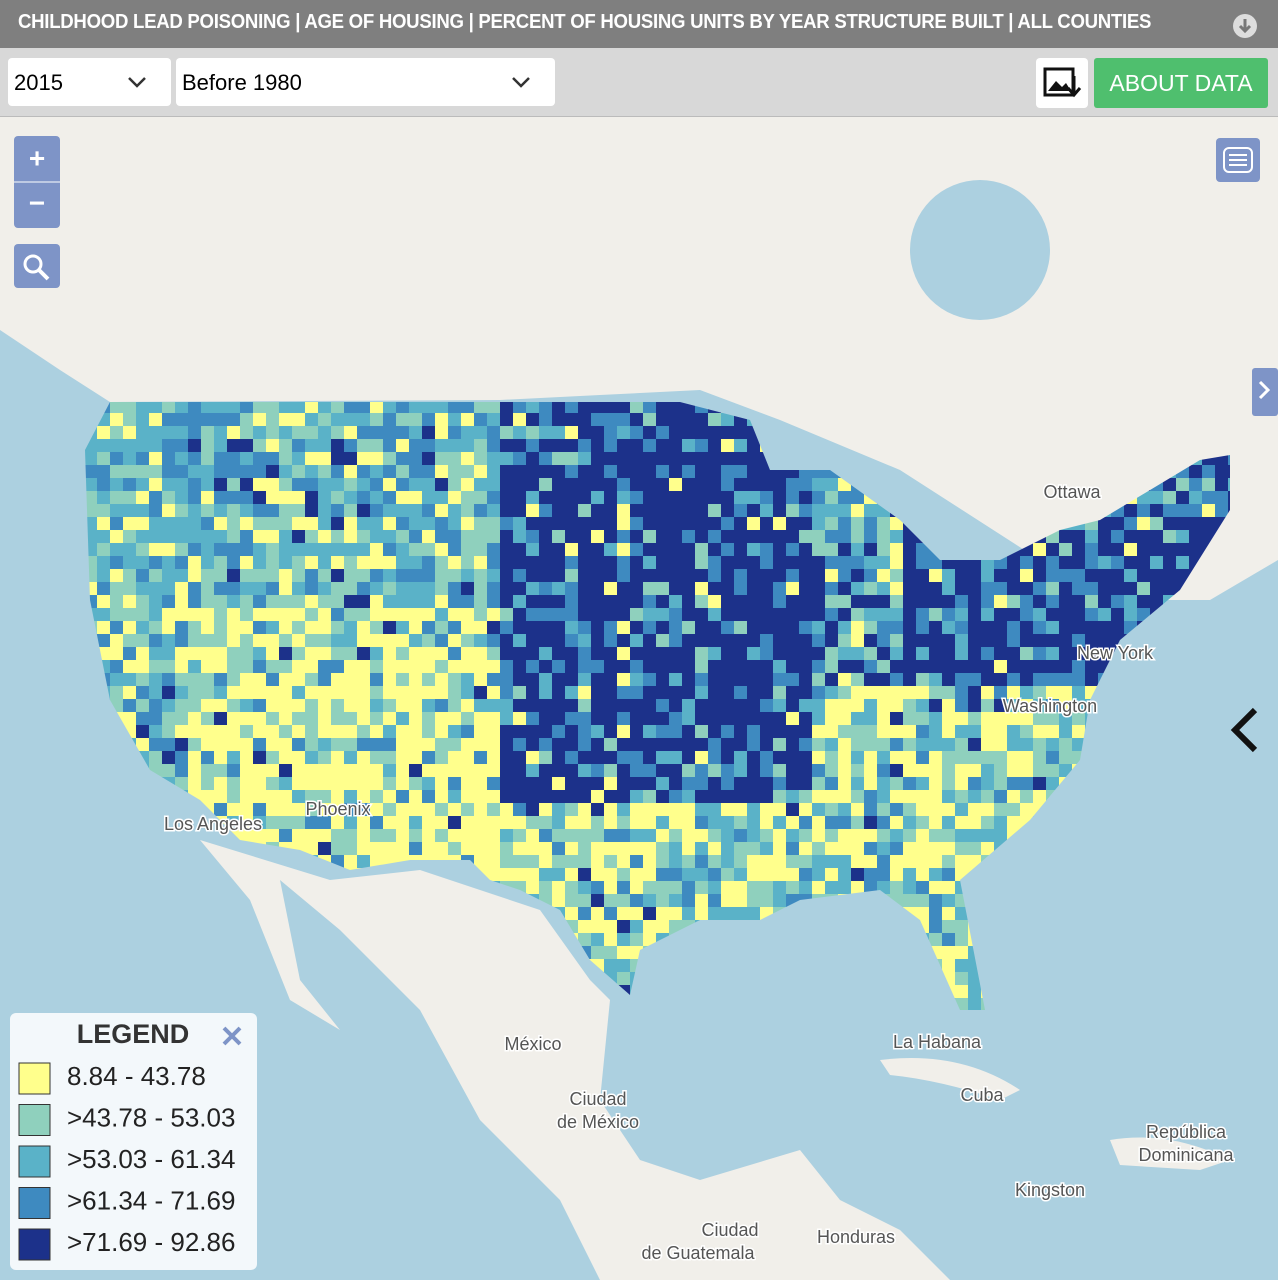 Image resolution: width=1278 pixels, height=1280 pixels. Describe the element at coordinates (37, 202) in the screenshot. I see `zoom-out: −` at that location.